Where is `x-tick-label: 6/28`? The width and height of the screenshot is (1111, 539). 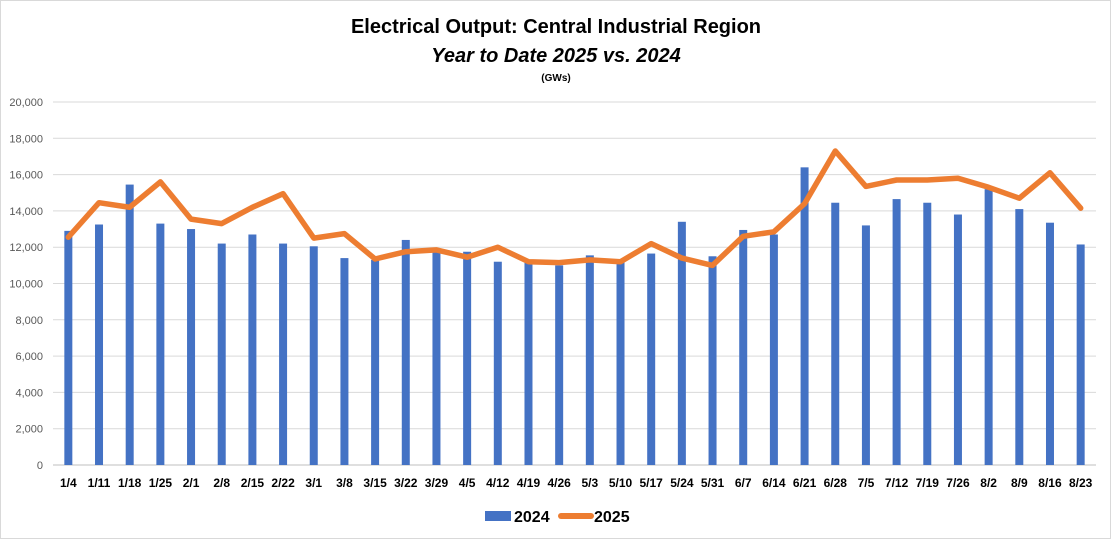
x-tick-label: 6/28 is located at coordinates (836, 483).